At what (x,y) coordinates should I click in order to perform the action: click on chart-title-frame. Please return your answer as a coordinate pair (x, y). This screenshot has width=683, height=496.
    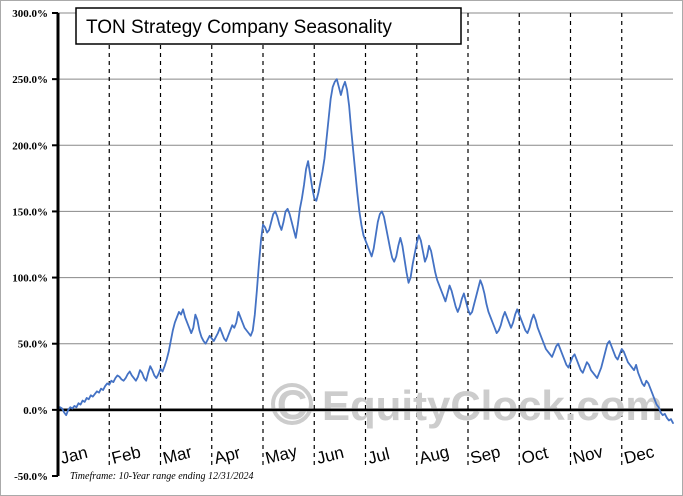
    Looking at the image, I should click on (268, 26).